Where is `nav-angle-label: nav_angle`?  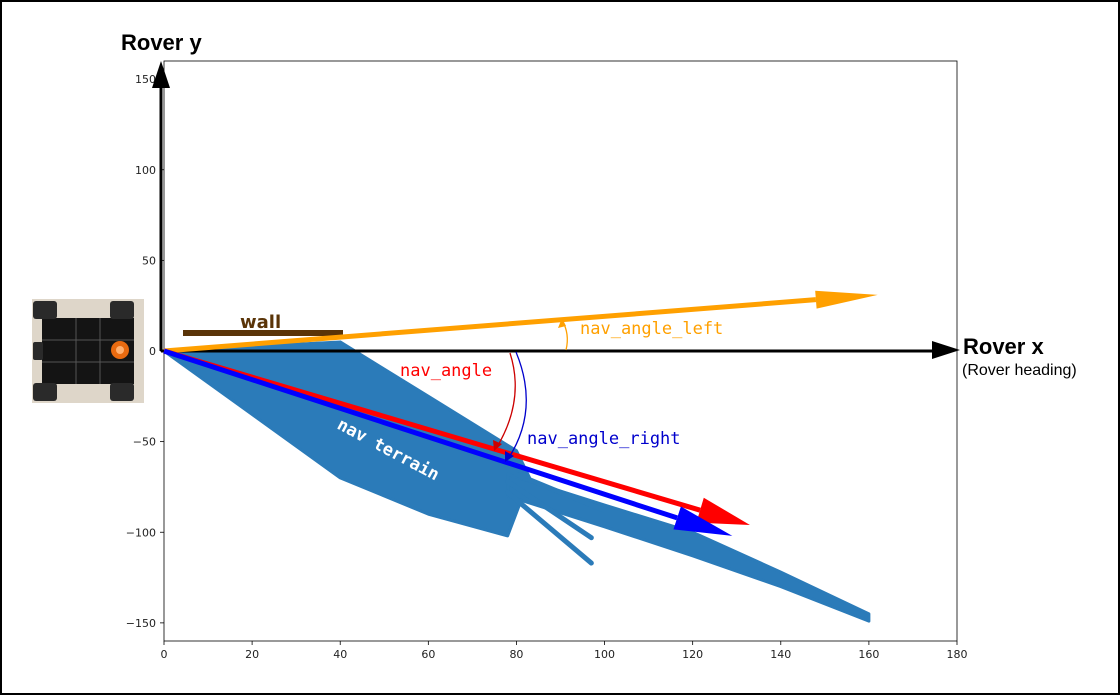
nav-angle-label: nav_angle is located at coordinates (446, 371).